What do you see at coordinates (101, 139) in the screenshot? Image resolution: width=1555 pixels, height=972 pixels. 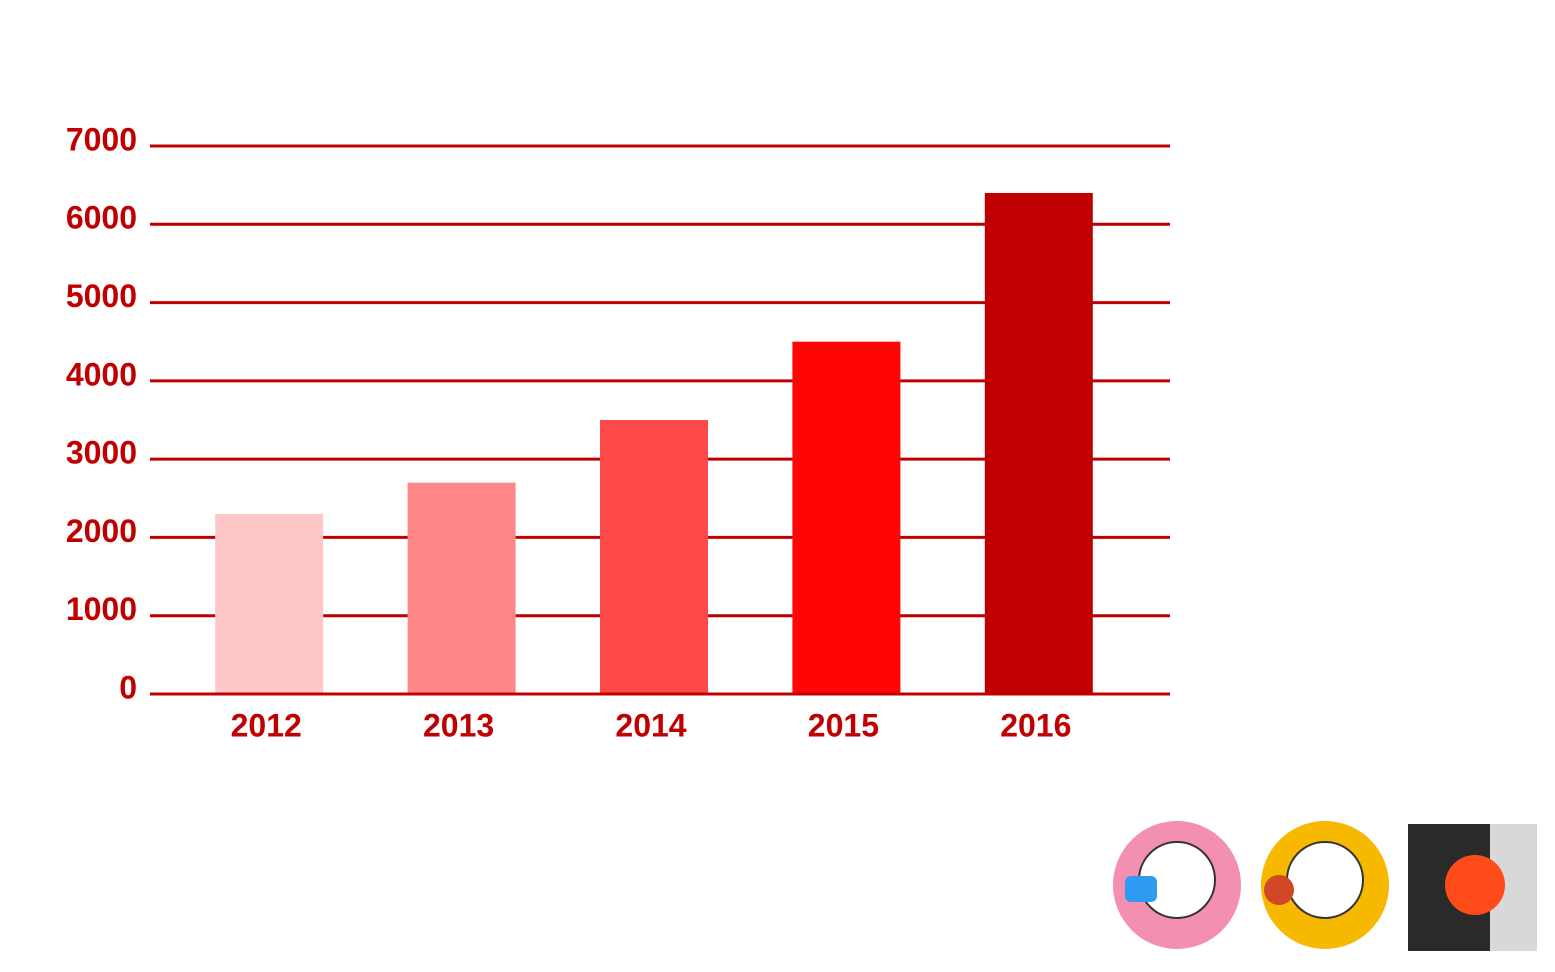 I see `y-tick-label: 7000` at bounding box center [101, 139].